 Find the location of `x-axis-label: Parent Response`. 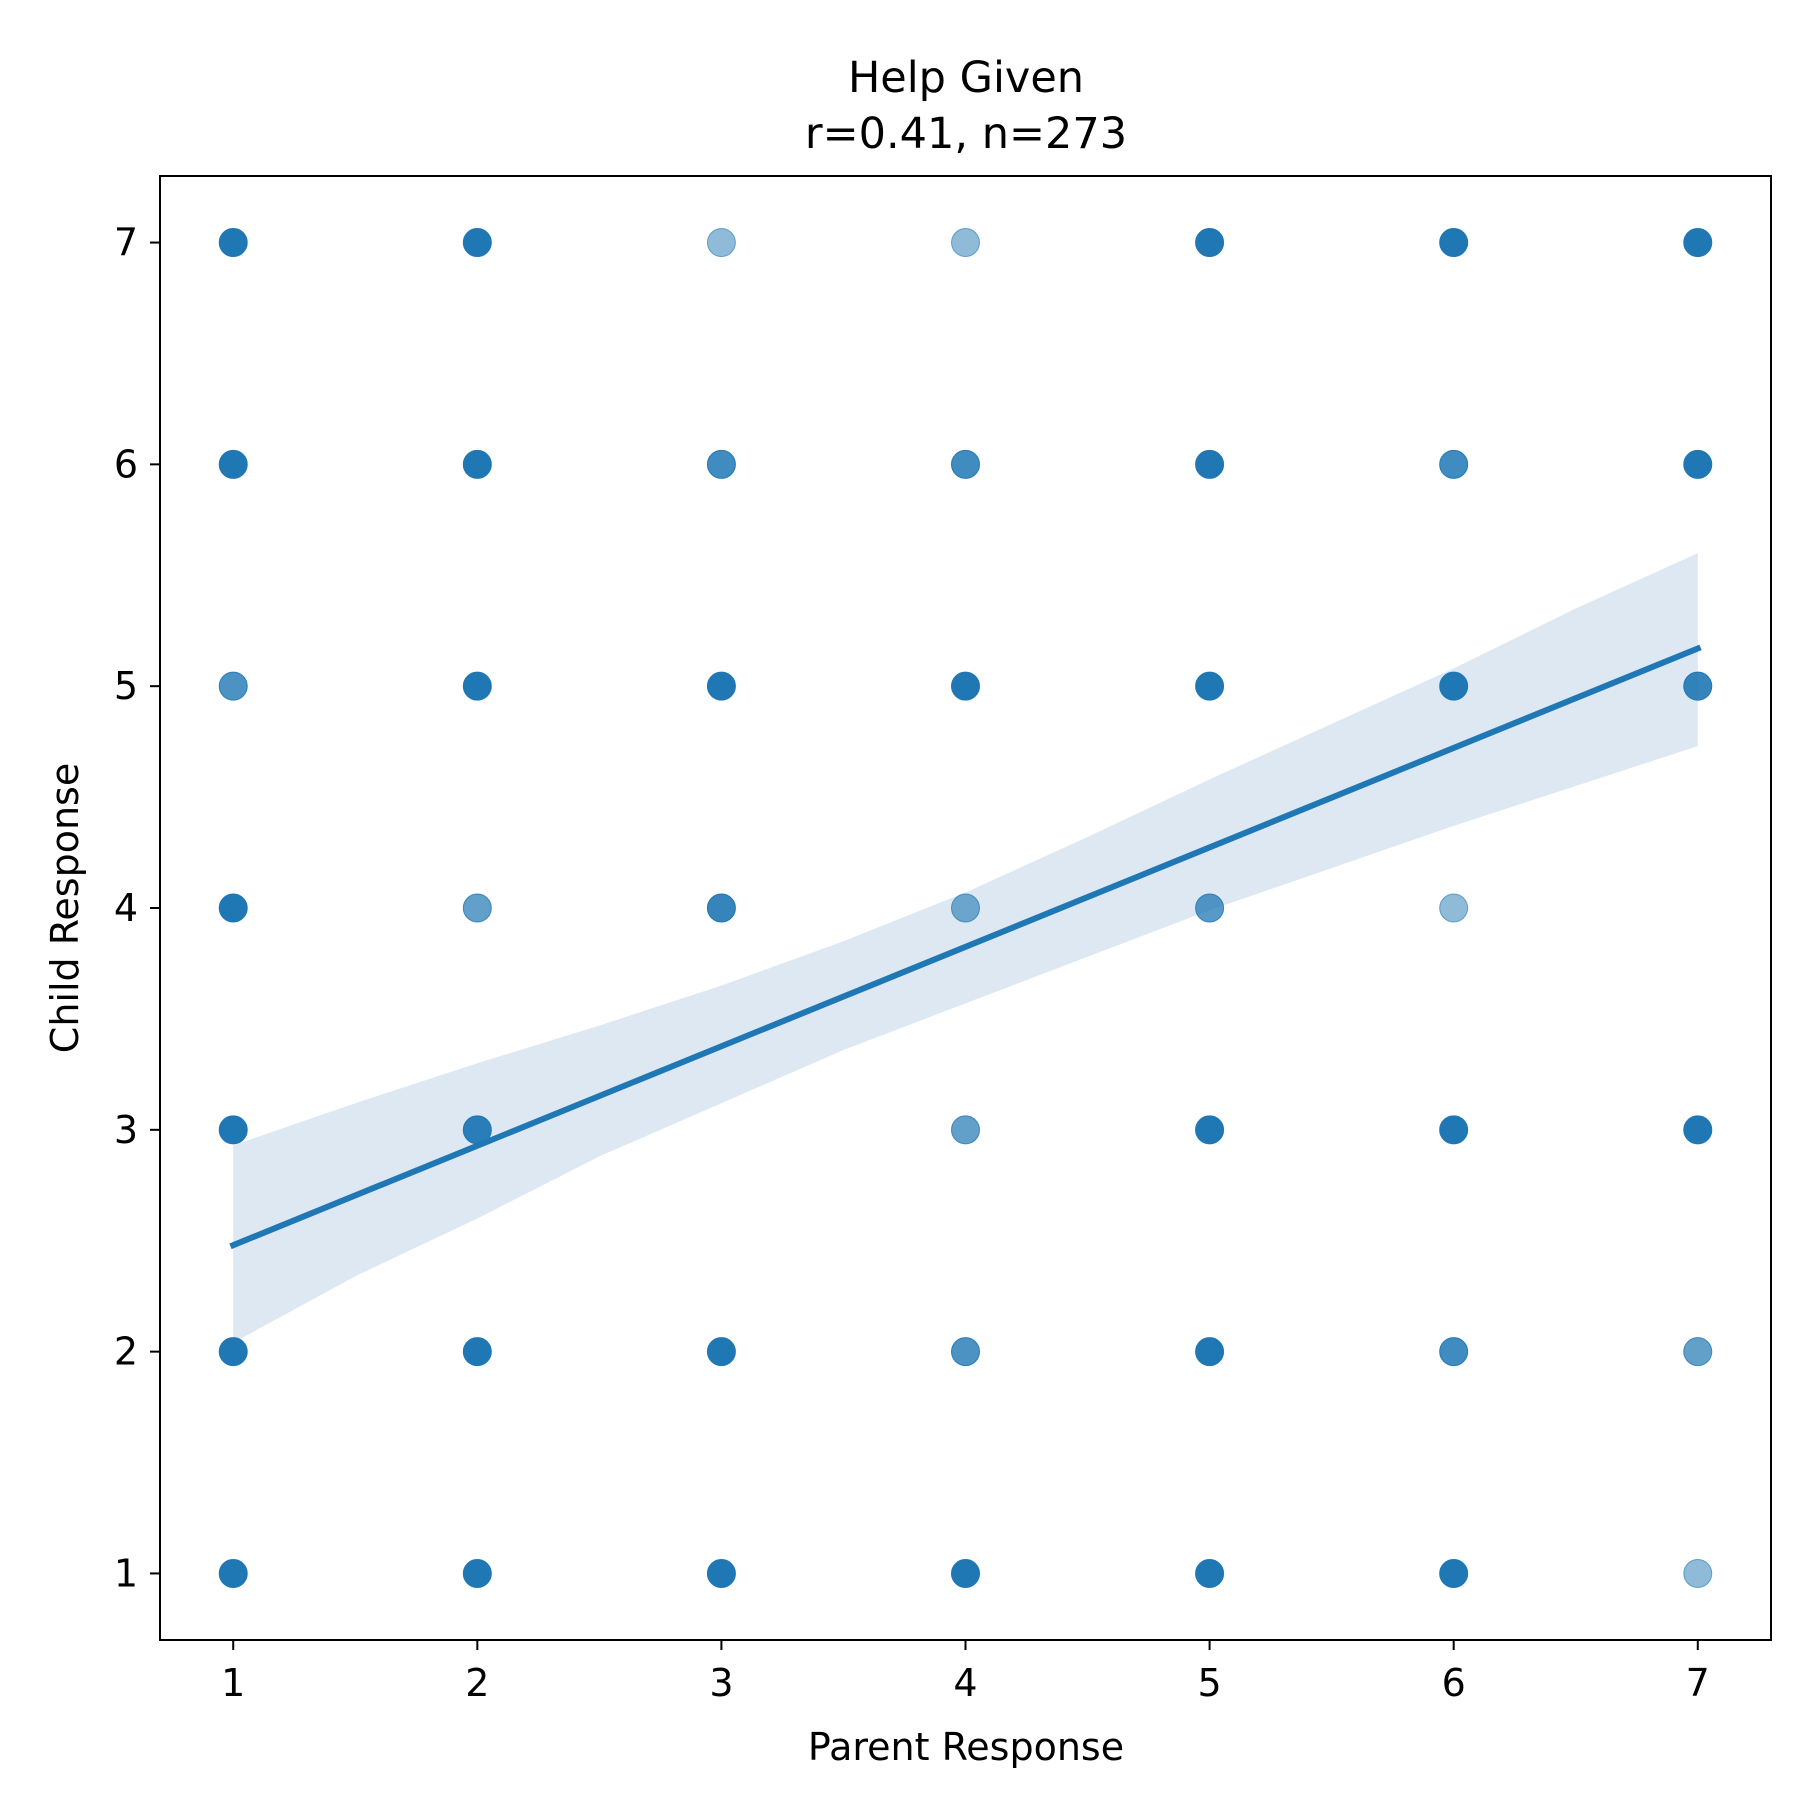

x-axis-label: Parent Response is located at coordinates (966, 1747).